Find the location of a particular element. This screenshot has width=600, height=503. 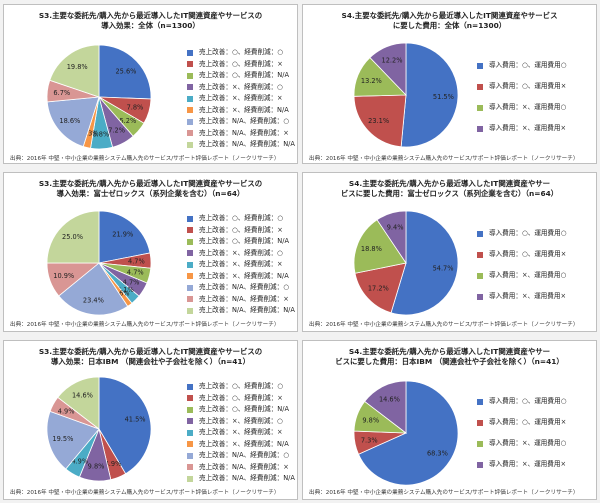

pie-chart: 51.5% 23.1% 13.2% 12.2% is located at coordinates (406, 95).